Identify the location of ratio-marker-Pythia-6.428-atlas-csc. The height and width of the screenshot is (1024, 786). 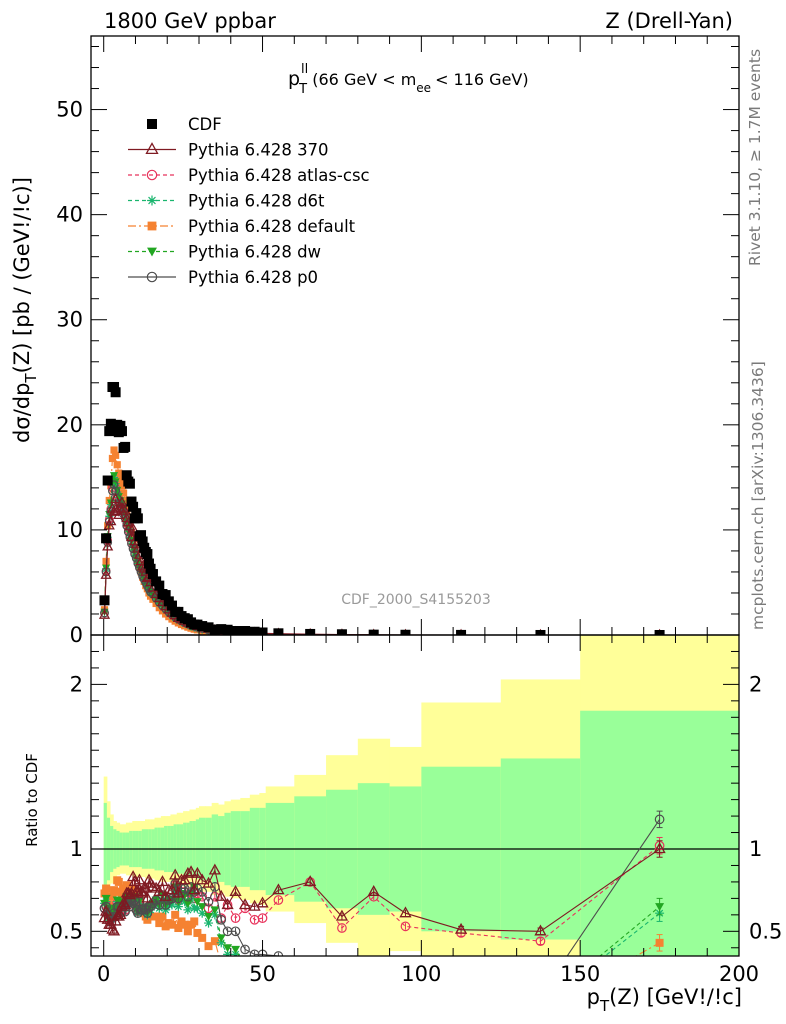
(235, 918).